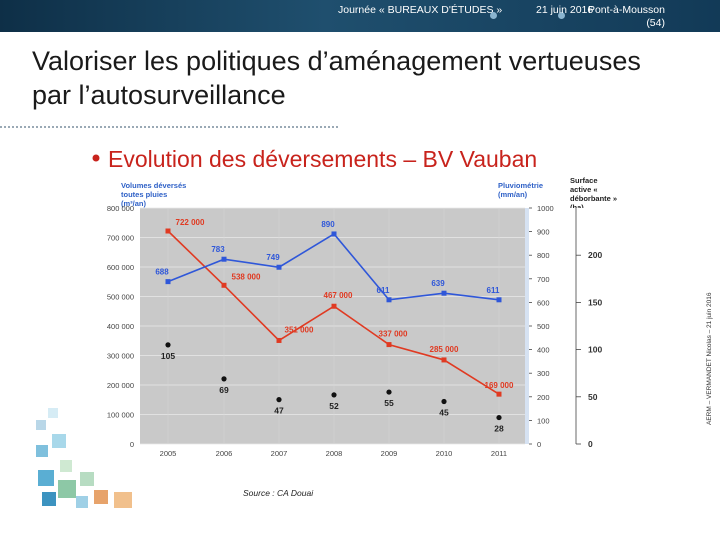  I want to click on y-tick-right: 100, so click(543, 420).